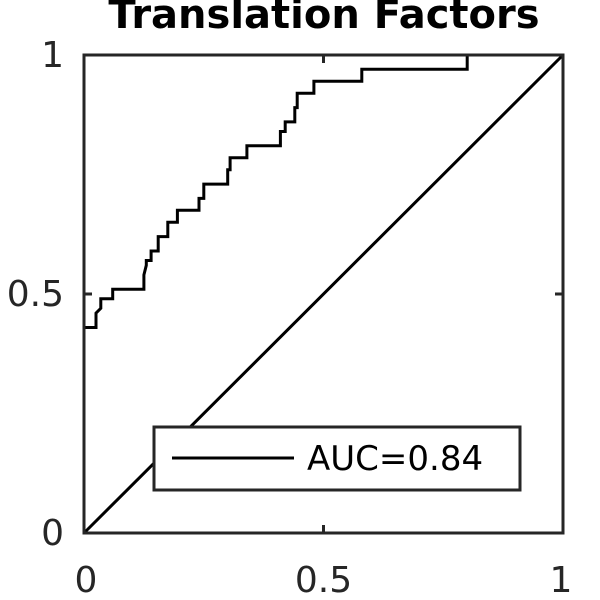 The width and height of the screenshot is (600, 600). Describe the element at coordinates (86, 580) in the screenshot. I see `x-tick-label: 0` at that location.